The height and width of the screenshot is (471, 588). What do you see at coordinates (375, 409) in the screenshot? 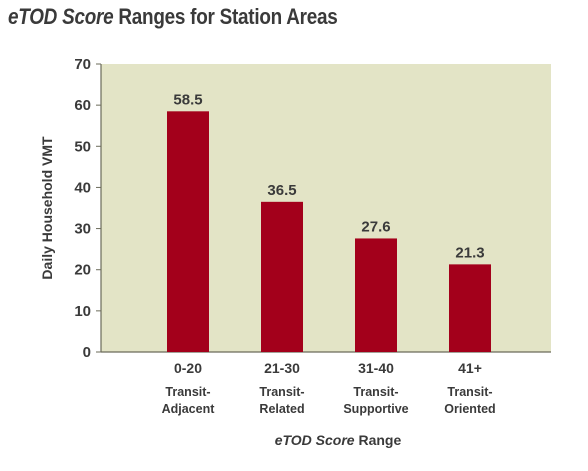
I see `x-category-label: Supportive` at bounding box center [375, 409].